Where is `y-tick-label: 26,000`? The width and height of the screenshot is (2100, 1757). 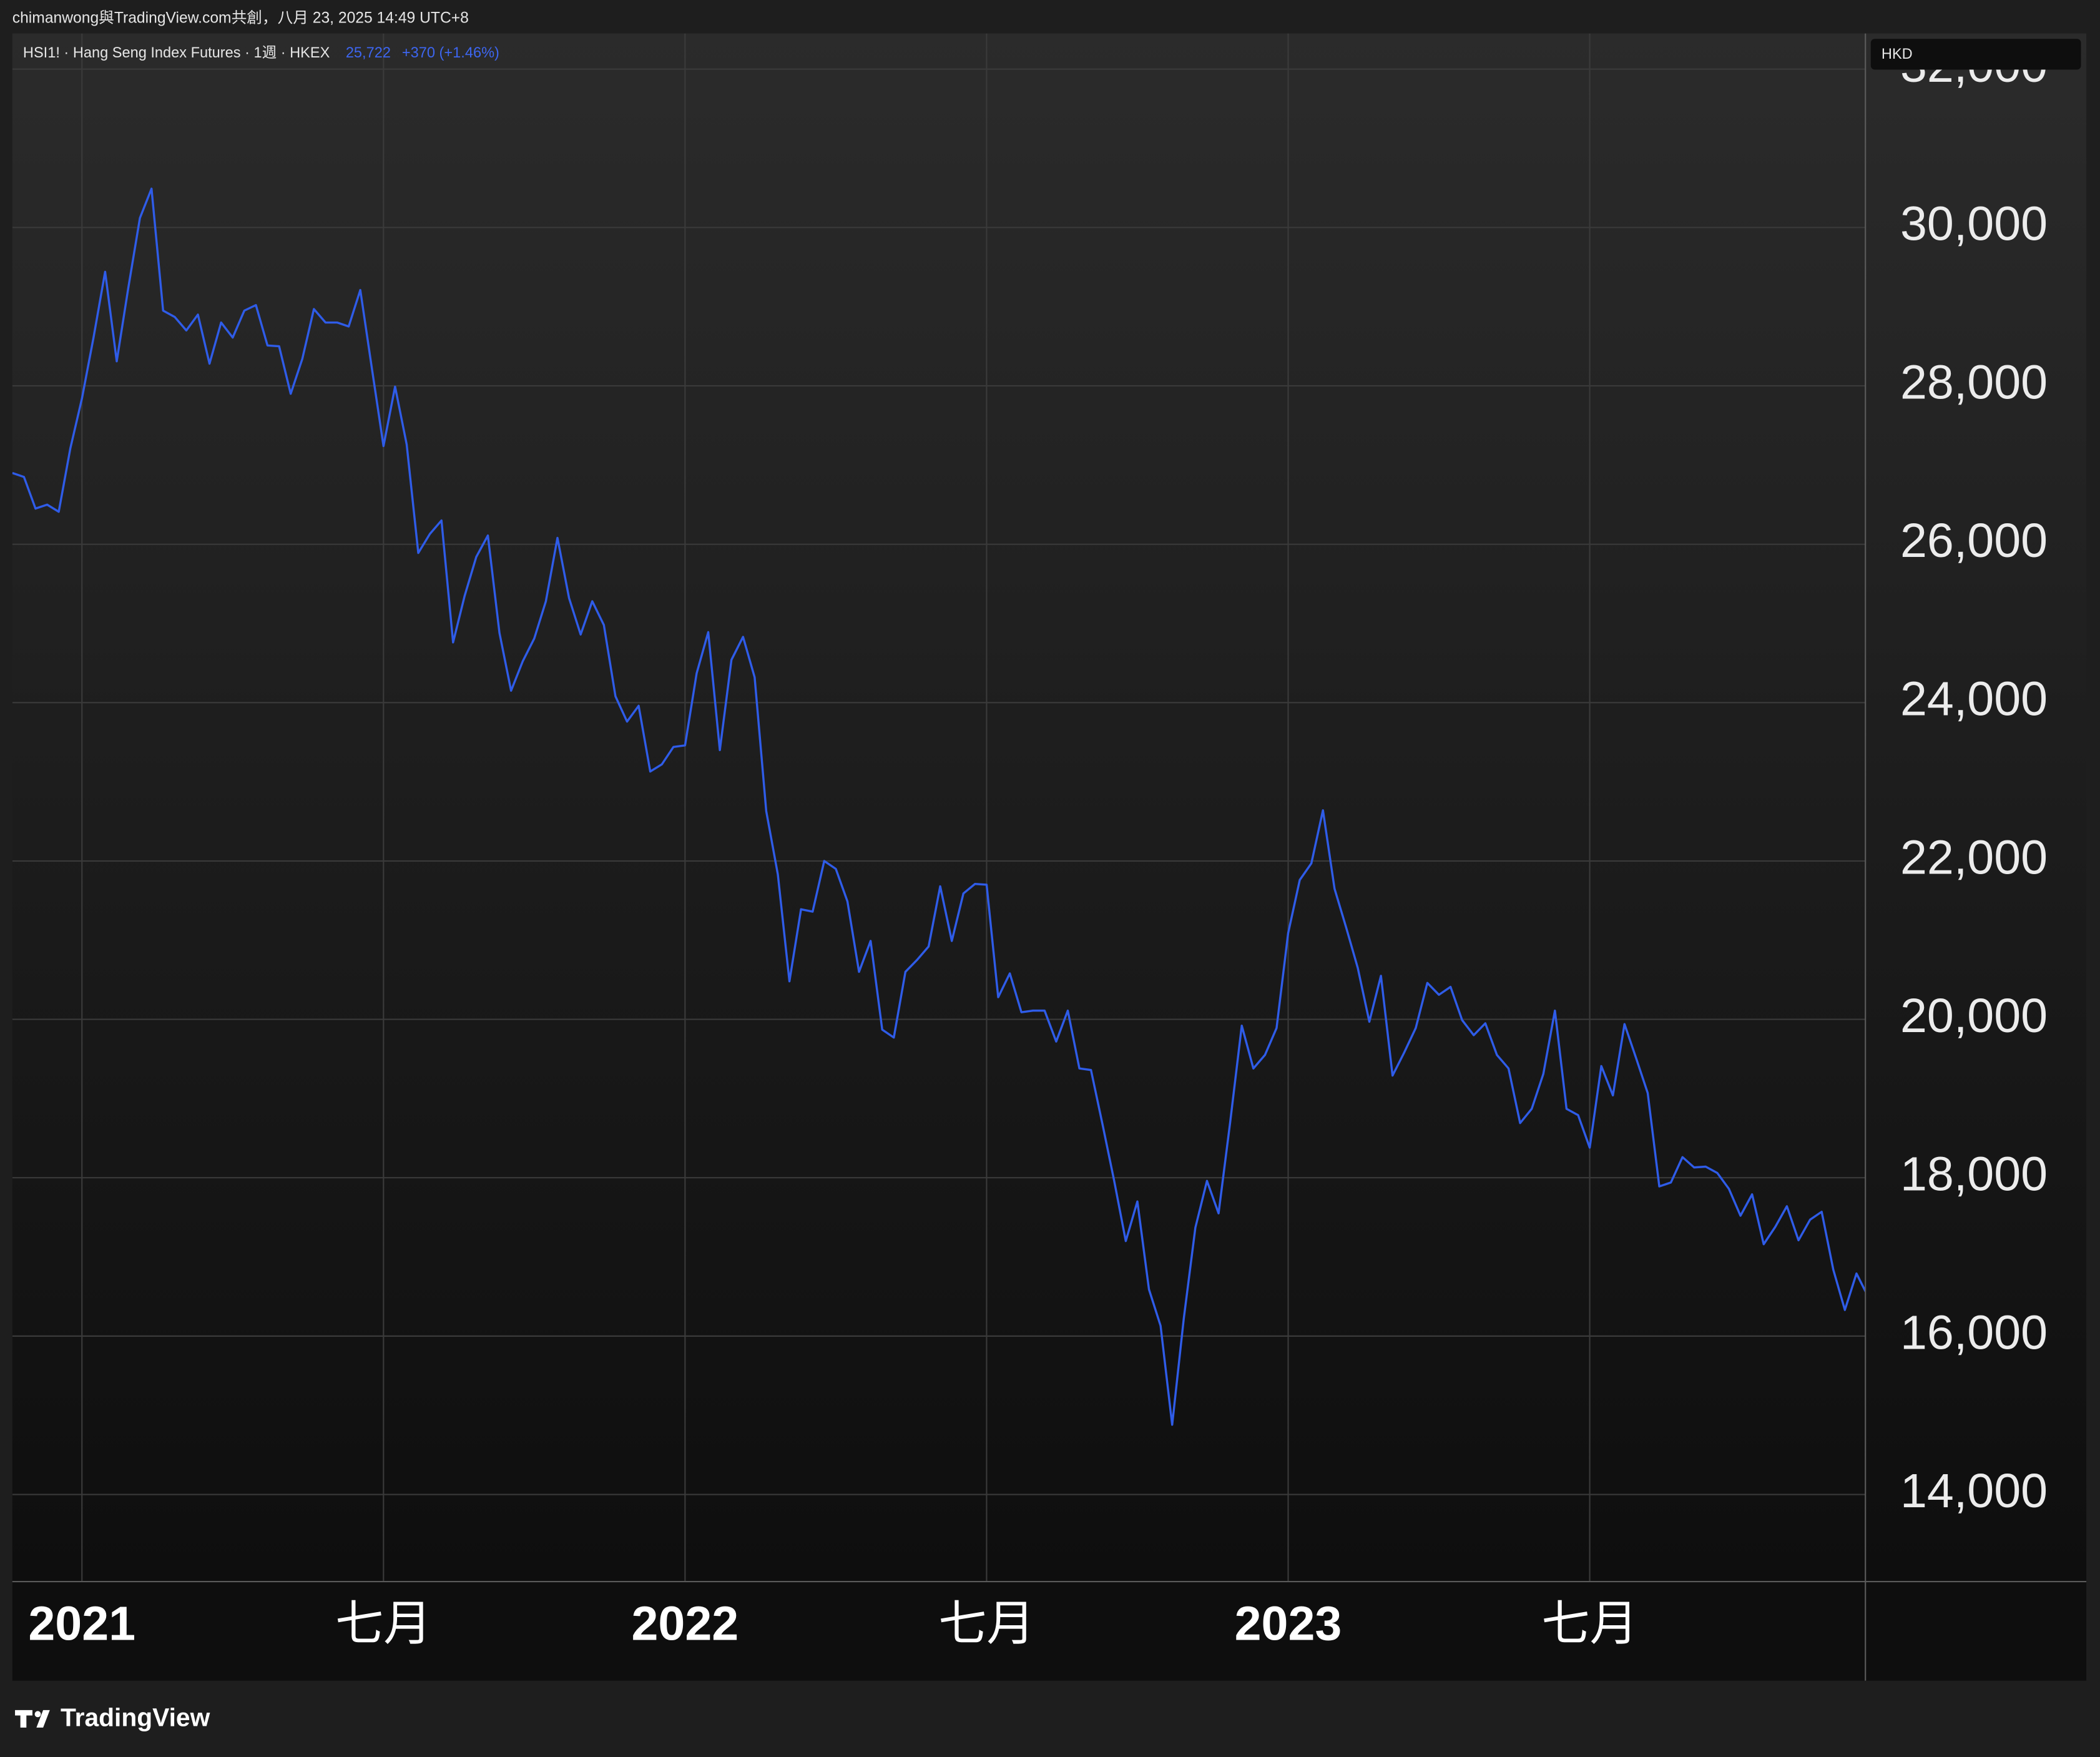 y-tick-label: 26,000 is located at coordinates (1974, 541).